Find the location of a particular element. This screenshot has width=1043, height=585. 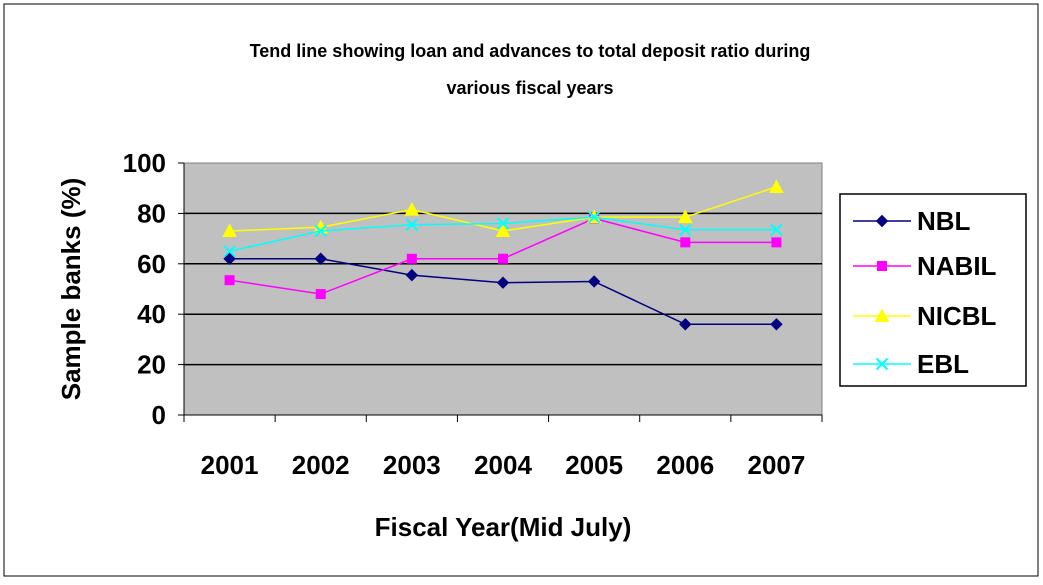

legend-box is located at coordinates (933, 290).